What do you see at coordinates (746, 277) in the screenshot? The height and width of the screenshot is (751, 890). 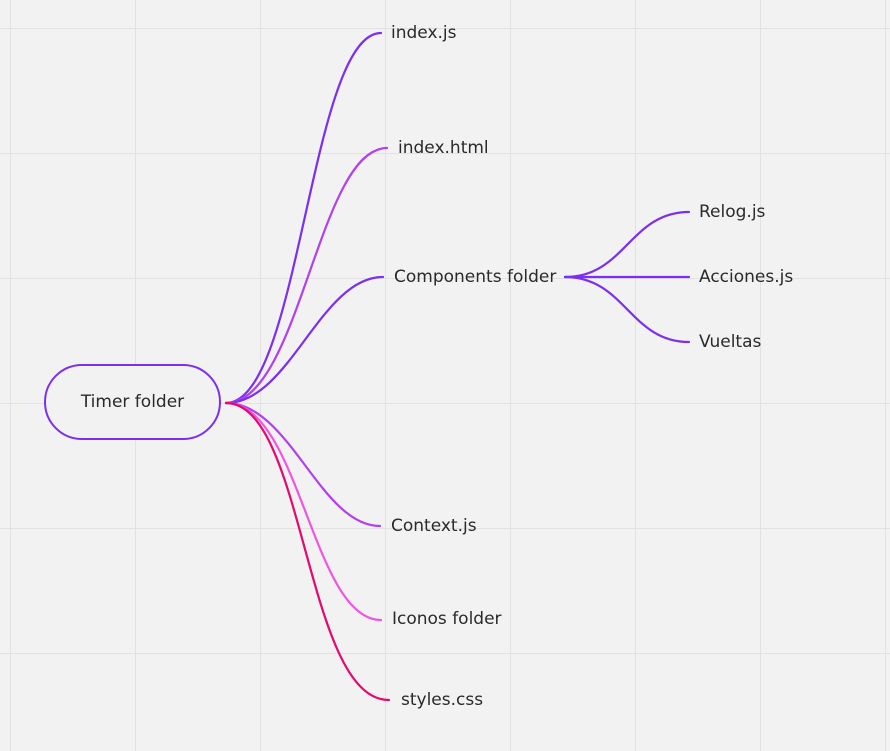 I see `node-acciones-js: Acciones.js` at bounding box center [746, 277].